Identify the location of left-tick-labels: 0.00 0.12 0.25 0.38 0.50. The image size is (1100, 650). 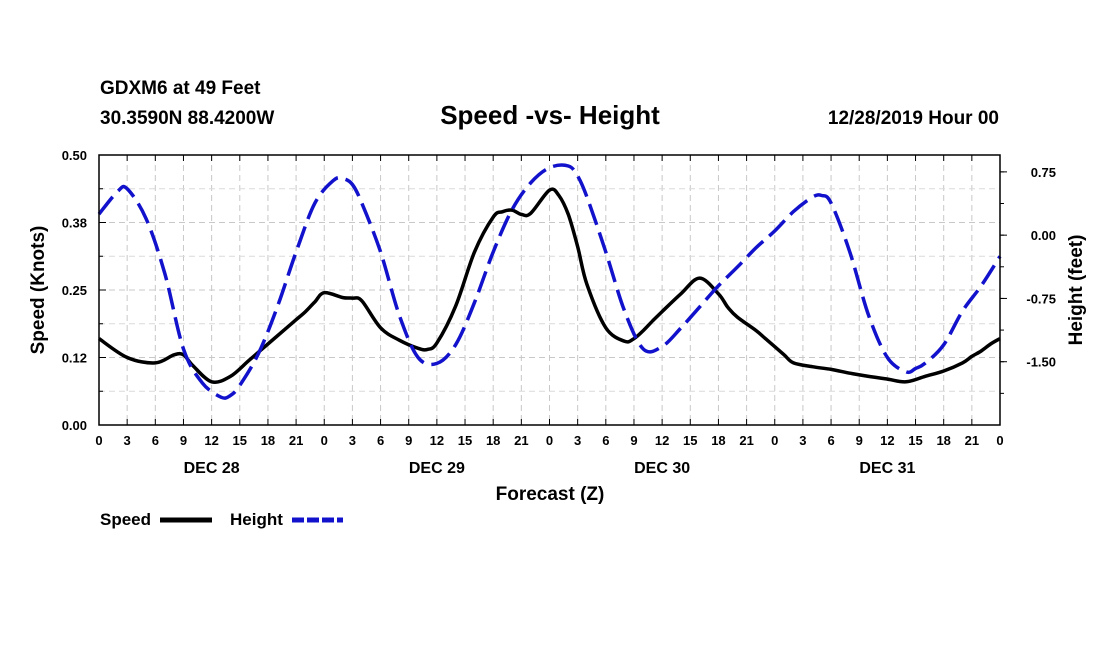
(74, 290).